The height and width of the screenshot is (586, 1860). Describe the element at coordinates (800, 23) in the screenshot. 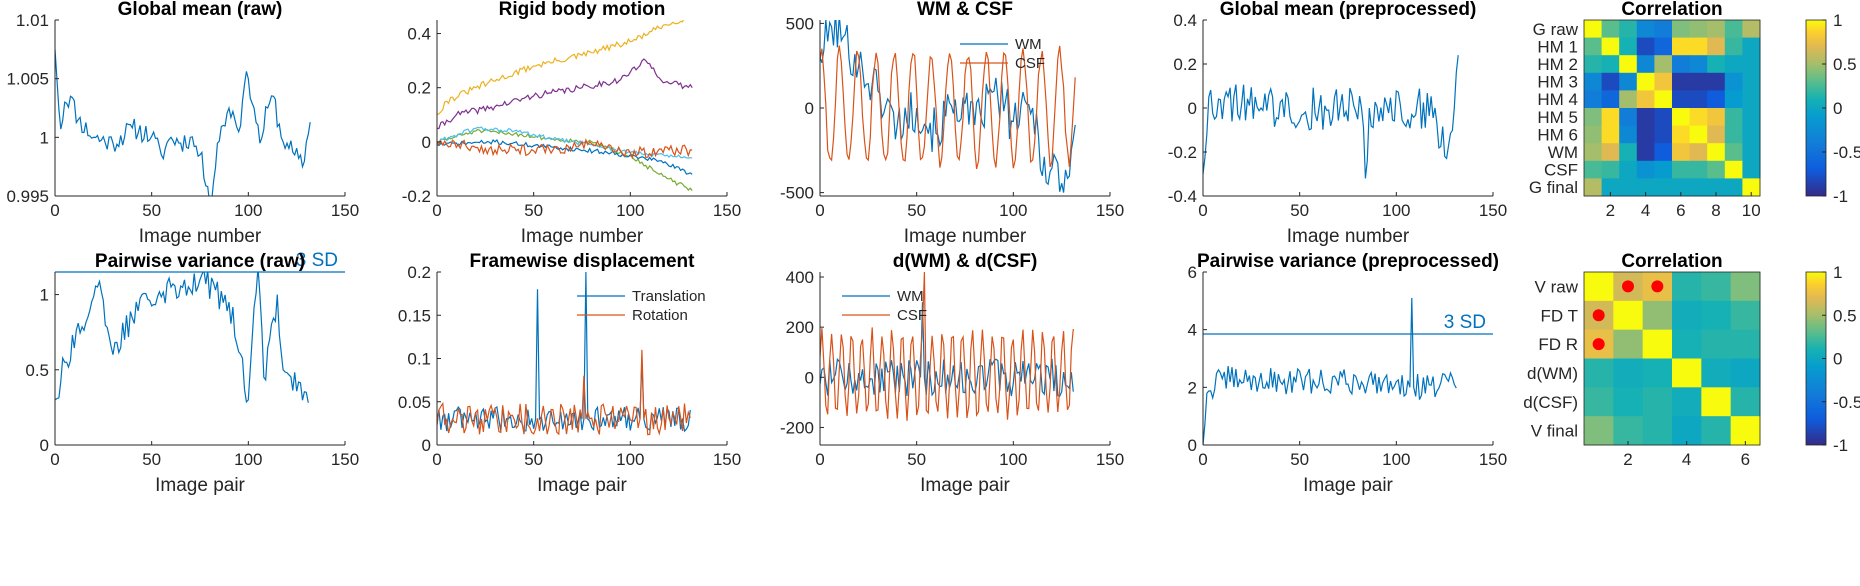

I see `wm_csf-ytick-label: 500` at that location.